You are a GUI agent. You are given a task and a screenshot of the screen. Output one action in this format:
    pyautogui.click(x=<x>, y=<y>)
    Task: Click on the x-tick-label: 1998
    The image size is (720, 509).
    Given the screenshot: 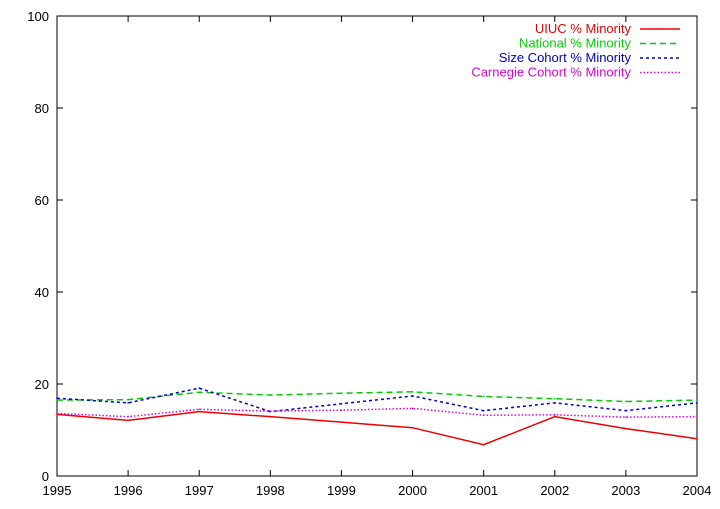 What is the action you would take?
    pyautogui.click(x=270, y=490)
    